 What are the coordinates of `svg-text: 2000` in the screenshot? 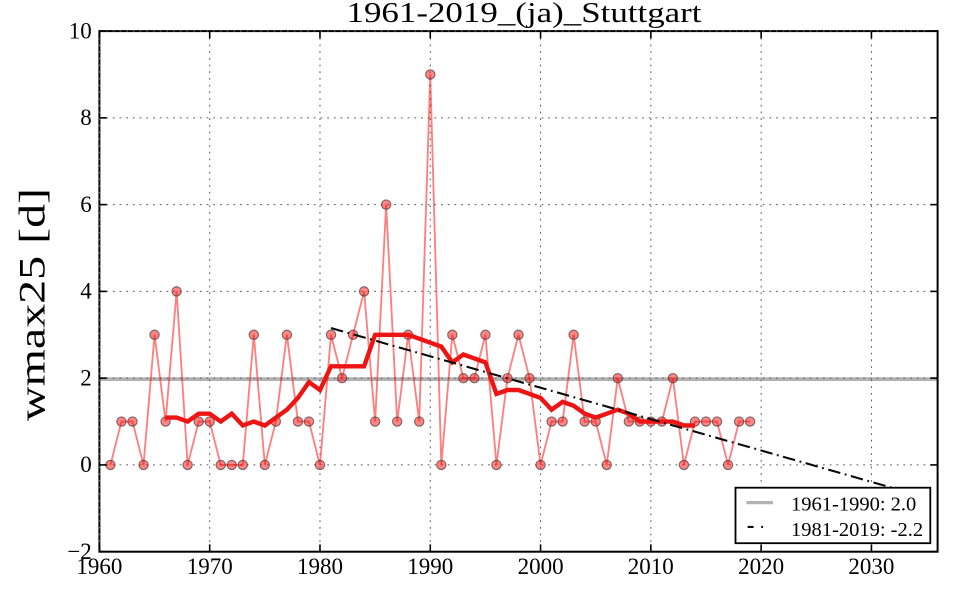 It's located at (541, 566).